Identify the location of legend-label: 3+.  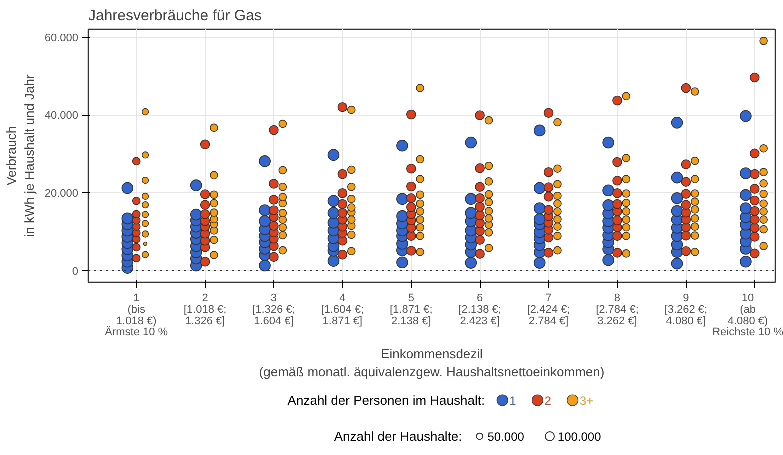
(587, 401).